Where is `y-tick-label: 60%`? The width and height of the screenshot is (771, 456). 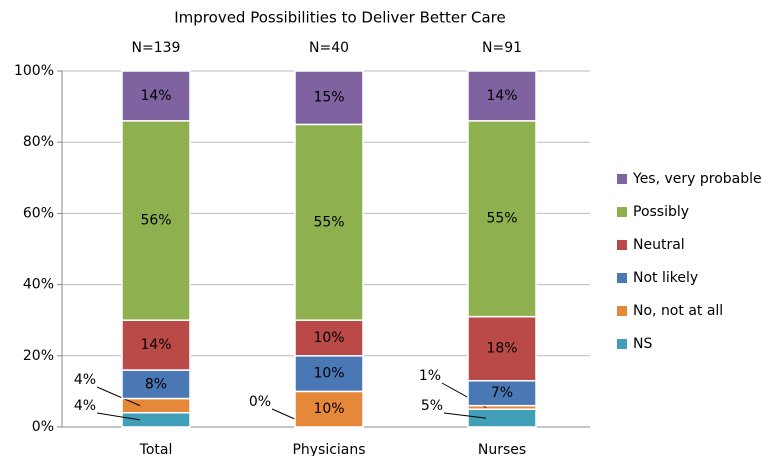 y-tick-label: 60% is located at coordinates (38, 213).